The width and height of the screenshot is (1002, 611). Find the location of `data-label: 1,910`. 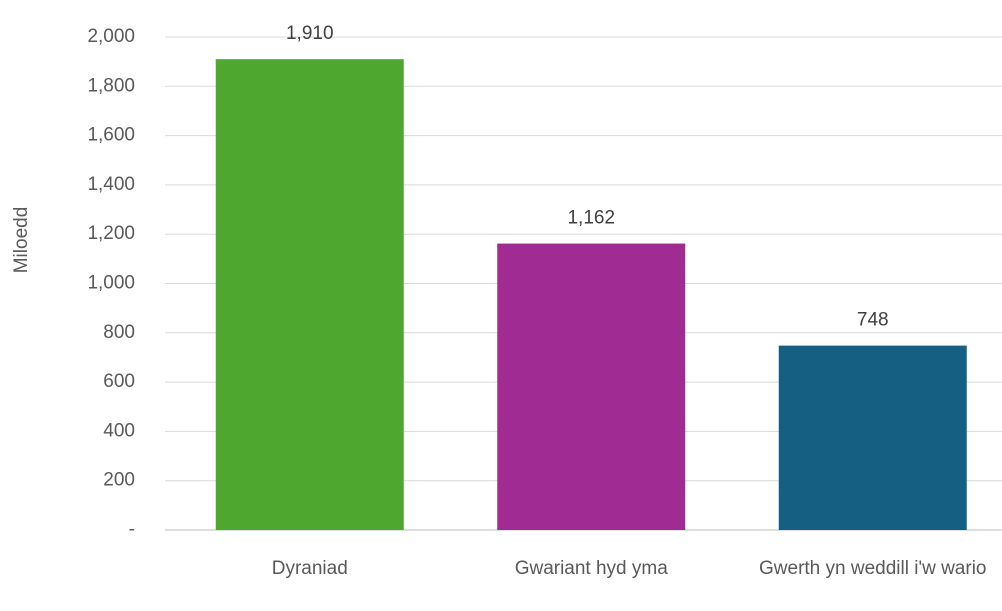

data-label: 1,910 is located at coordinates (310, 33).